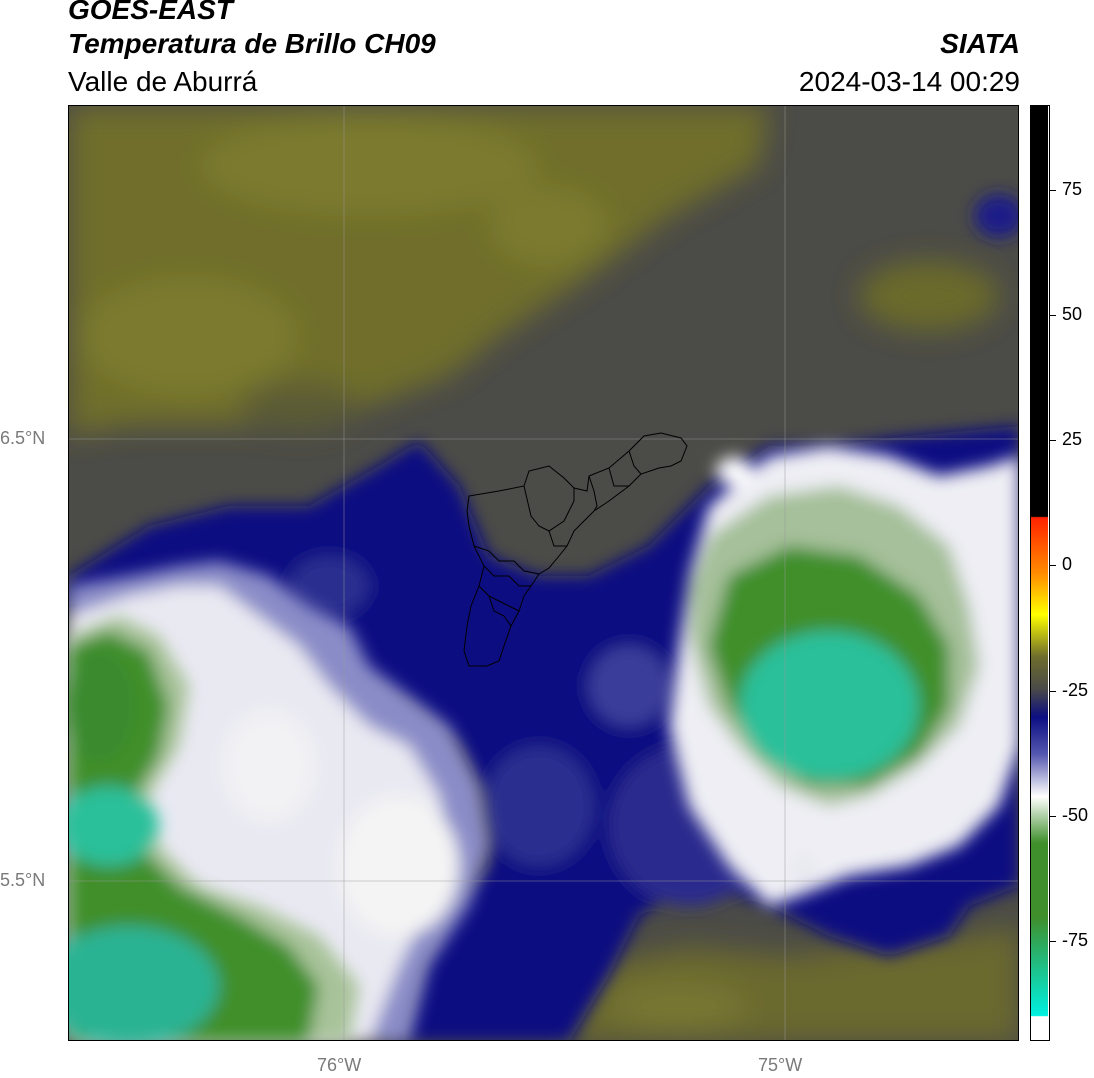 Image resolution: width=1094 pixels, height=1078 pixels. I want to click on colorbar-label: 50, so click(1072, 314).